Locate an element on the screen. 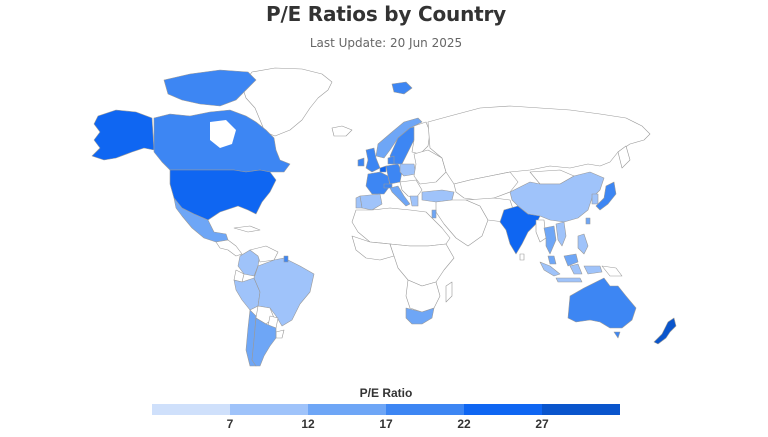 This screenshot has width=768, height=437. country-papua-new-guinea is located at coordinates (612, 271).